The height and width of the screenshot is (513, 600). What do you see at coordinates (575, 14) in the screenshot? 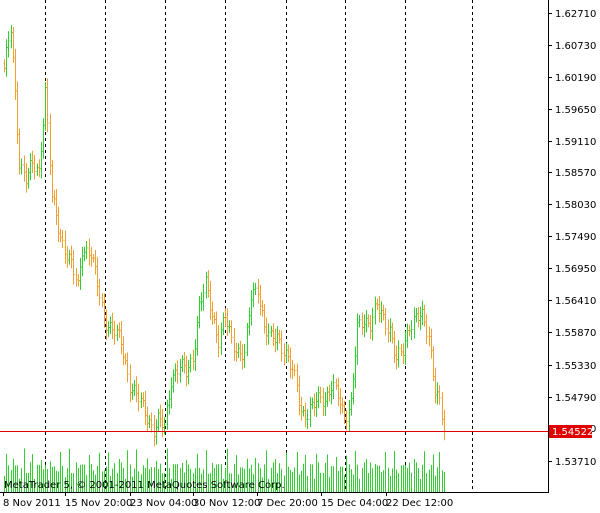
I see `price-tick-label: 1.62710` at bounding box center [575, 14].